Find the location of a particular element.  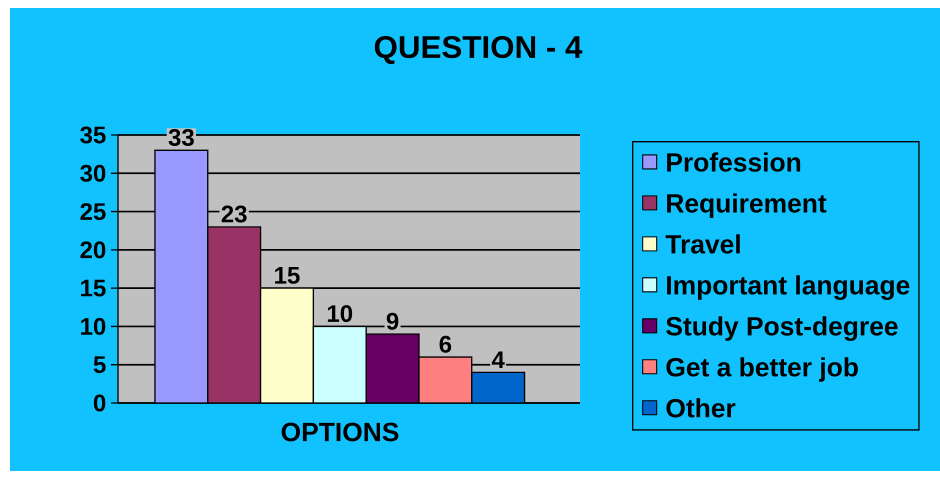

chart-title: QUESTION - 4 is located at coordinates (478, 50).